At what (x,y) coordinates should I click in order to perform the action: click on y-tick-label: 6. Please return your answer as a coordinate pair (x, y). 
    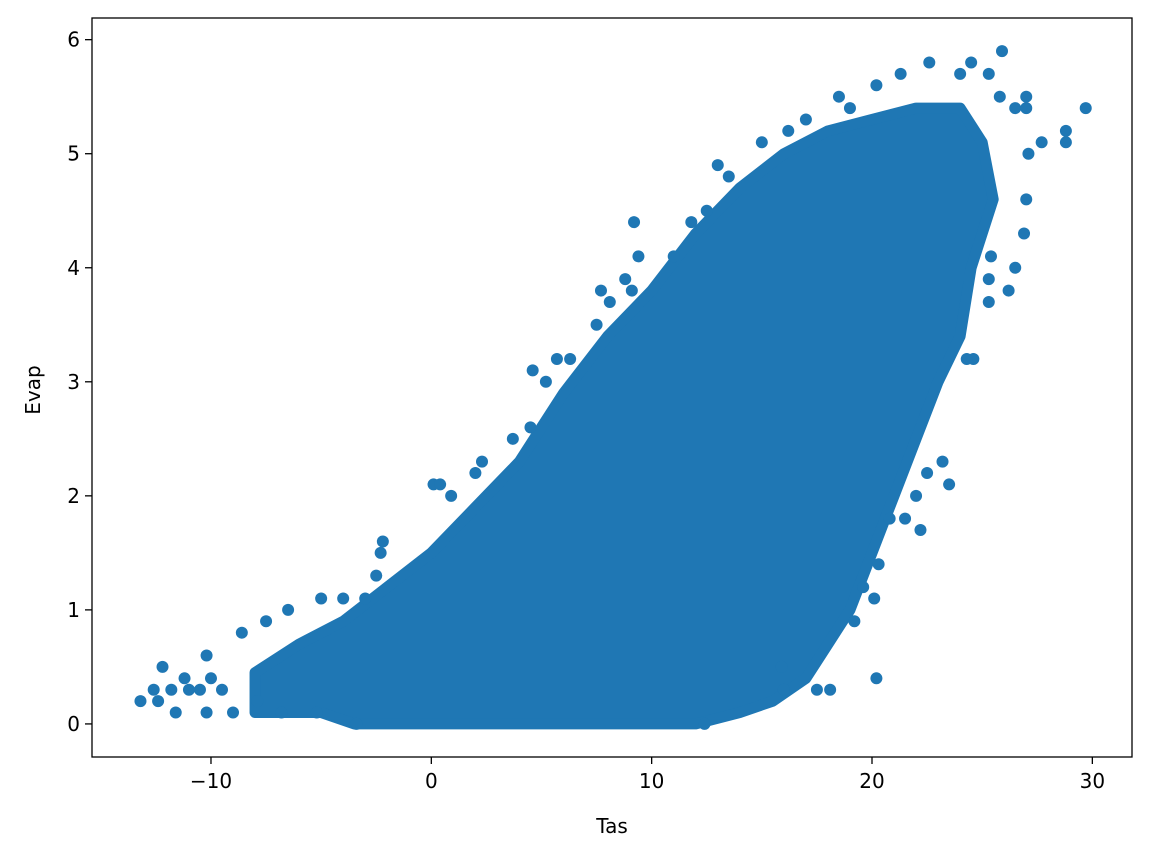
    Looking at the image, I should click on (73, 40).